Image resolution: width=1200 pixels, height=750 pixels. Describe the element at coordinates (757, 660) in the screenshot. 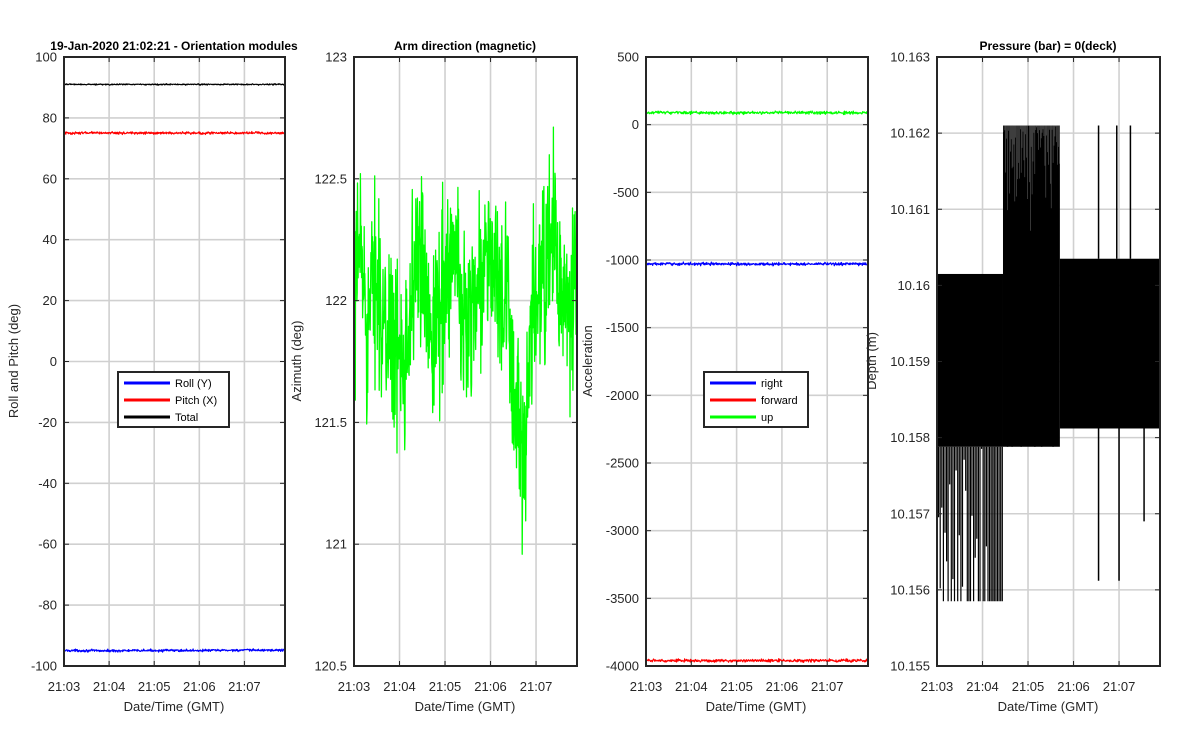

I see `series-line-forward` at that location.